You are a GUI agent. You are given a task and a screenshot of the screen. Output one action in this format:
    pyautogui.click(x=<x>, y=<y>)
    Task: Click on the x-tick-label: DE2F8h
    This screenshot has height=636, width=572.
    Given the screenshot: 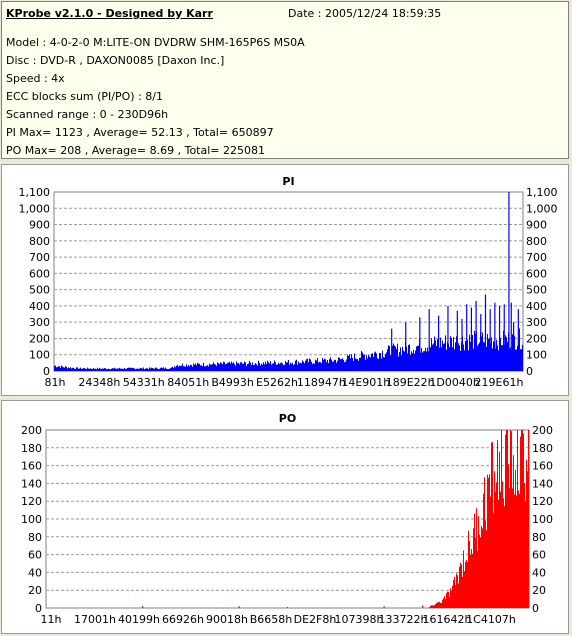 What is the action you would take?
    pyautogui.click(x=315, y=619)
    